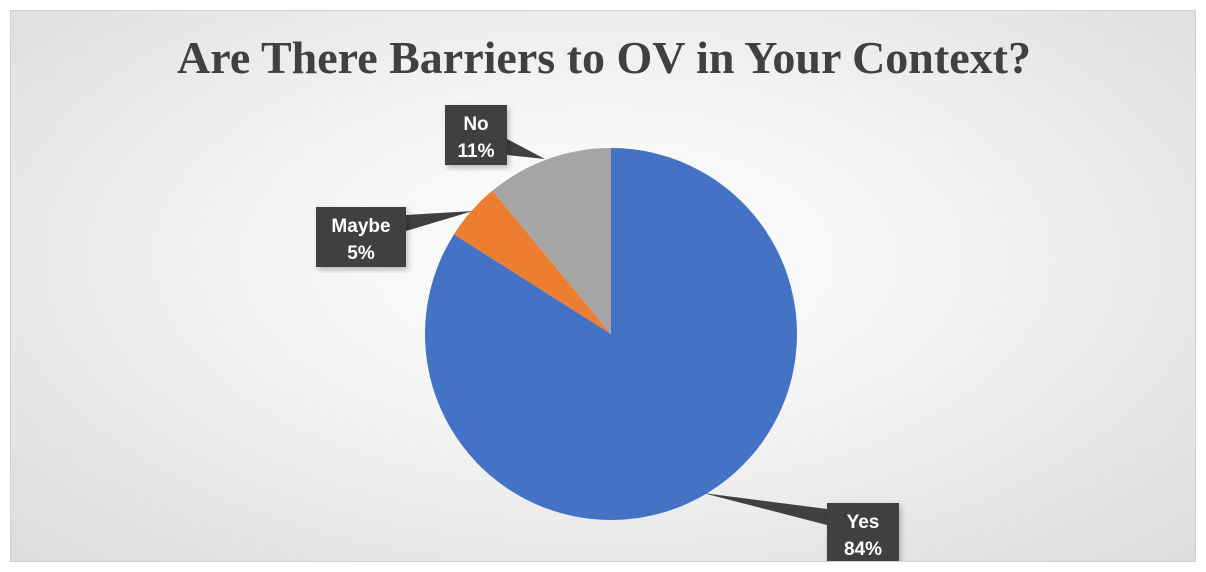  What do you see at coordinates (360, 226) in the screenshot?
I see `data-label-category-maybe: Maybe` at bounding box center [360, 226].